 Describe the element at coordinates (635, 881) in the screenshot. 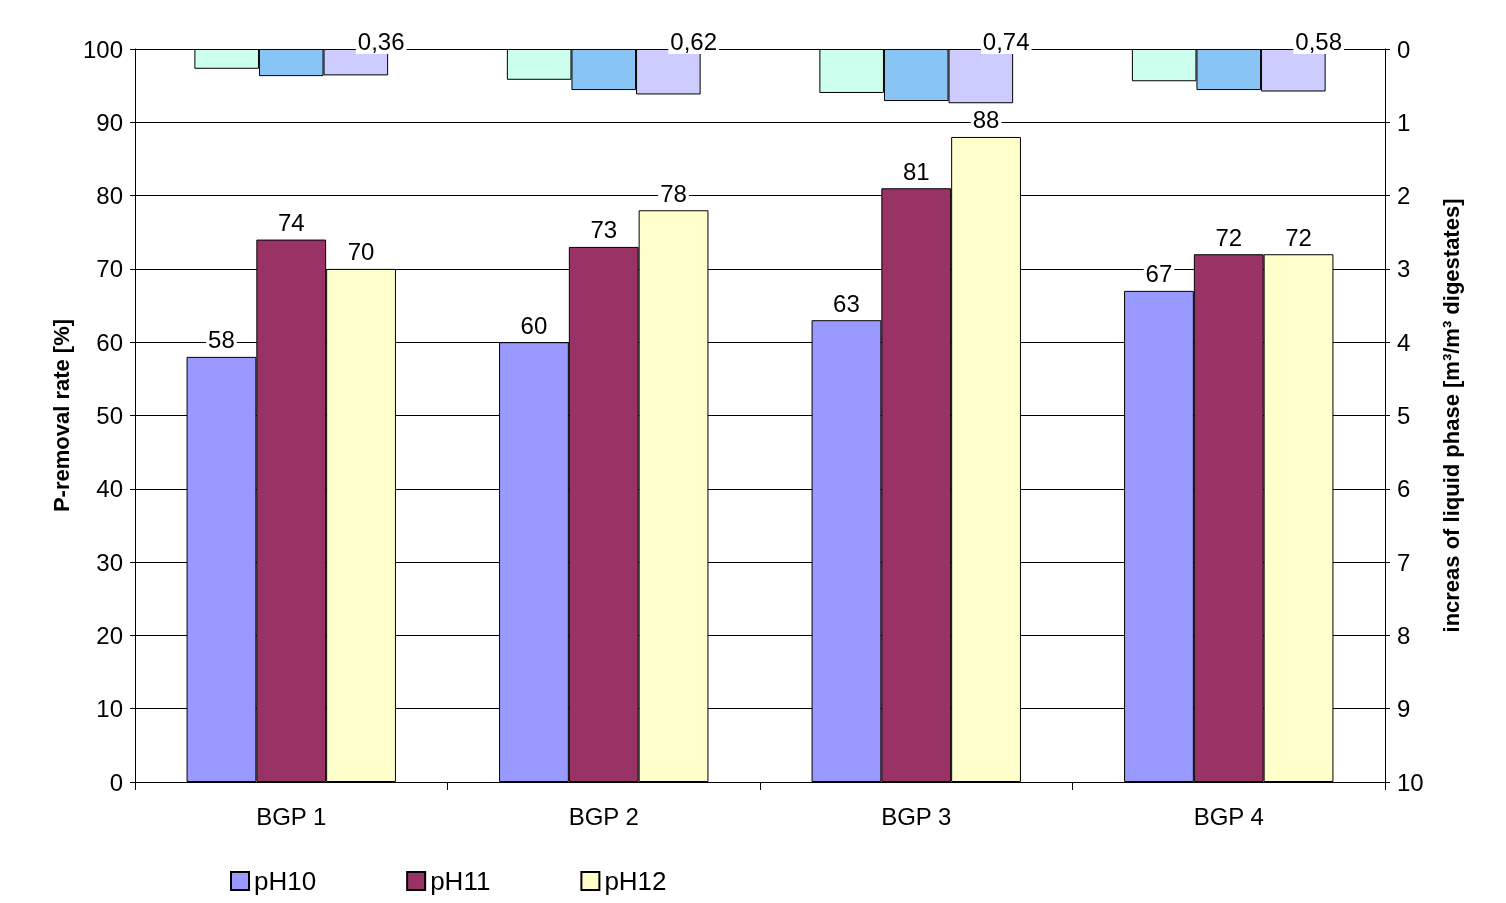

I see `legend-label: pH12` at that location.